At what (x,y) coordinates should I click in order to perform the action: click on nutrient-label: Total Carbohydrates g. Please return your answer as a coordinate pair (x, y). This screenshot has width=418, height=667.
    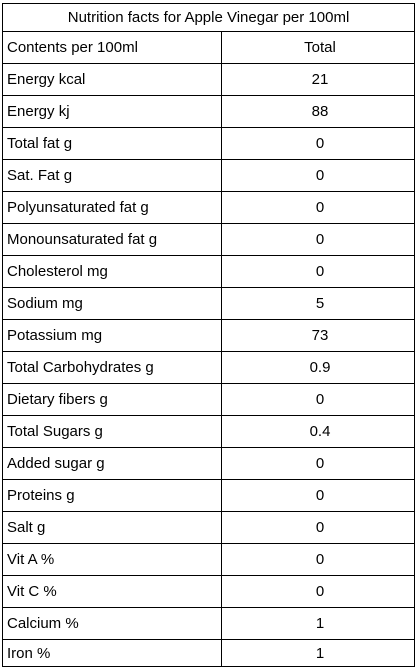
    Looking at the image, I should click on (112, 367).